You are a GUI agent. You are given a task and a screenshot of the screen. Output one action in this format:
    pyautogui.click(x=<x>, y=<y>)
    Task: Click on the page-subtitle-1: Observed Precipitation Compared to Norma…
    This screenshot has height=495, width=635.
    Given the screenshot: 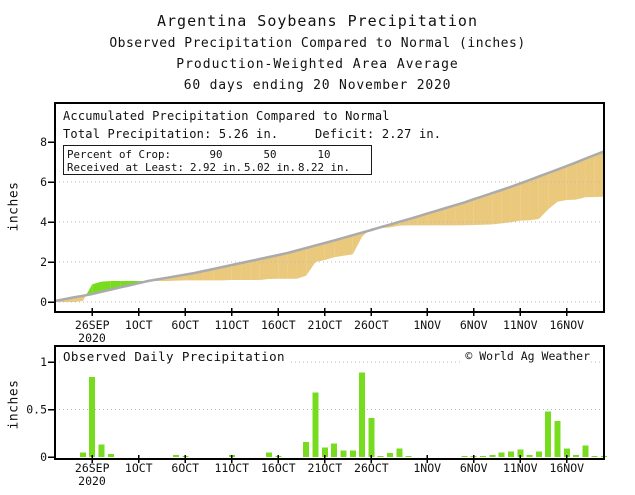 What is the action you would take?
    pyautogui.click(x=317, y=43)
    